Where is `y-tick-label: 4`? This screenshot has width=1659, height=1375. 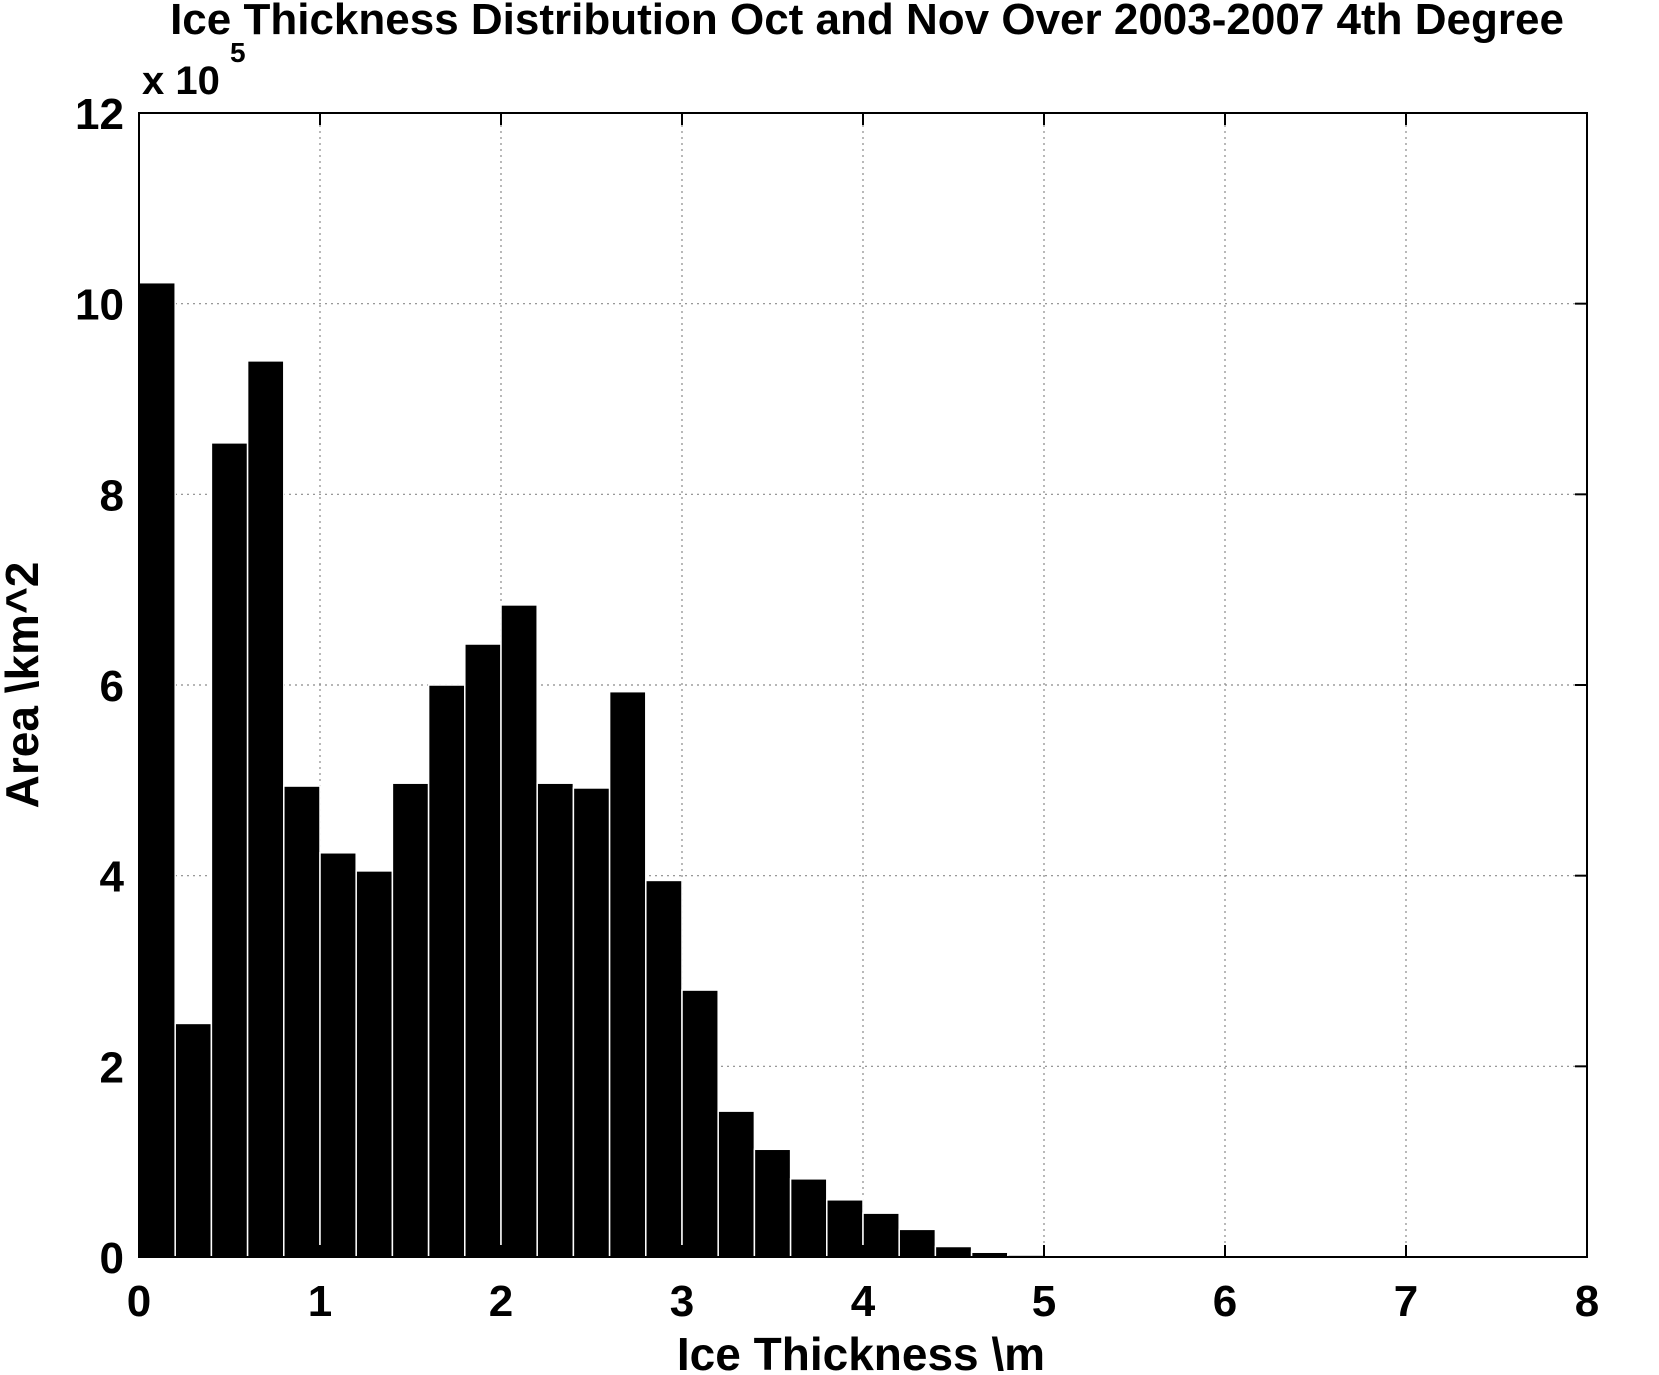
y-tick-label: 4 is located at coordinates (112, 877).